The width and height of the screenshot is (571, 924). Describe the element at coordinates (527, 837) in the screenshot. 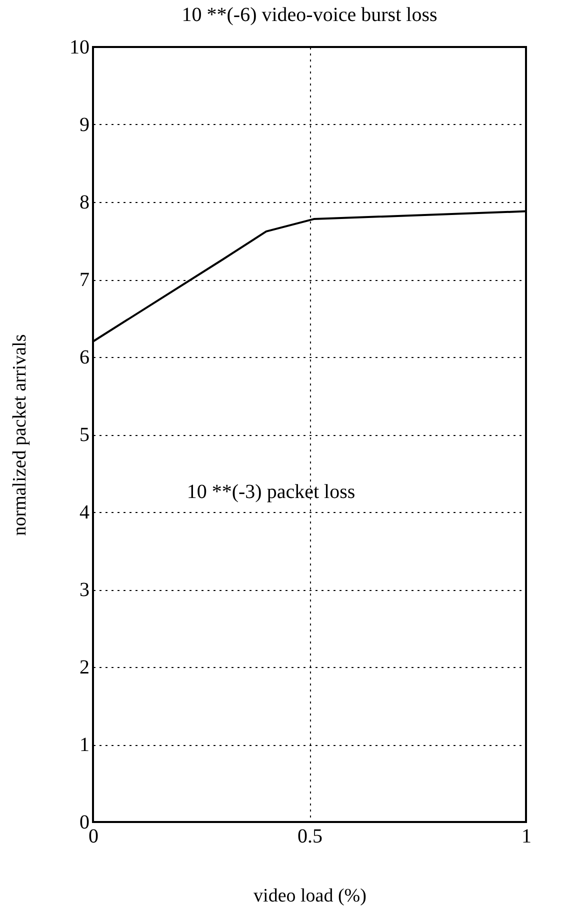

I see `x-tick-label: 1` at that location.